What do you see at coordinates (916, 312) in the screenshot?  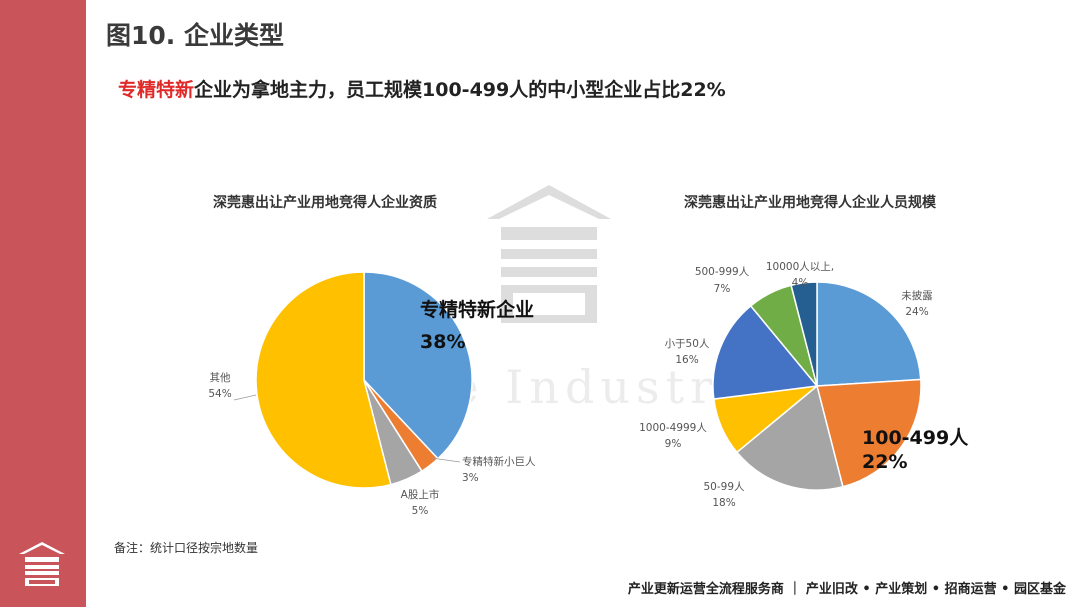 I see `chart2-value-label-0: 24%` at bounding box center [916, 312].